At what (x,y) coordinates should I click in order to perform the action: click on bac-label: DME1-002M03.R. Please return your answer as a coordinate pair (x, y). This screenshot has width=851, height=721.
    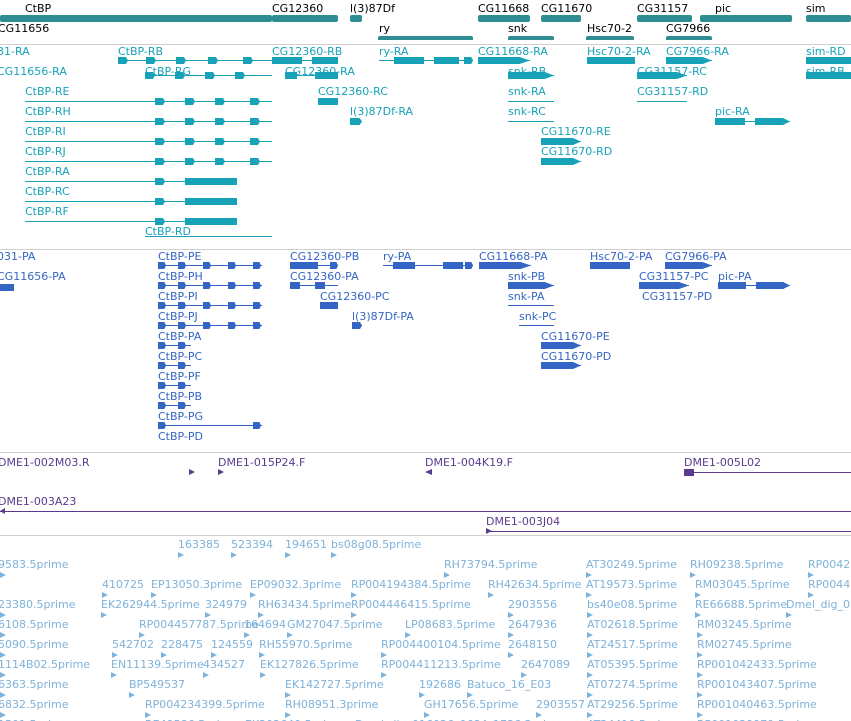
    Looking at the image, I should click on (45, 462).